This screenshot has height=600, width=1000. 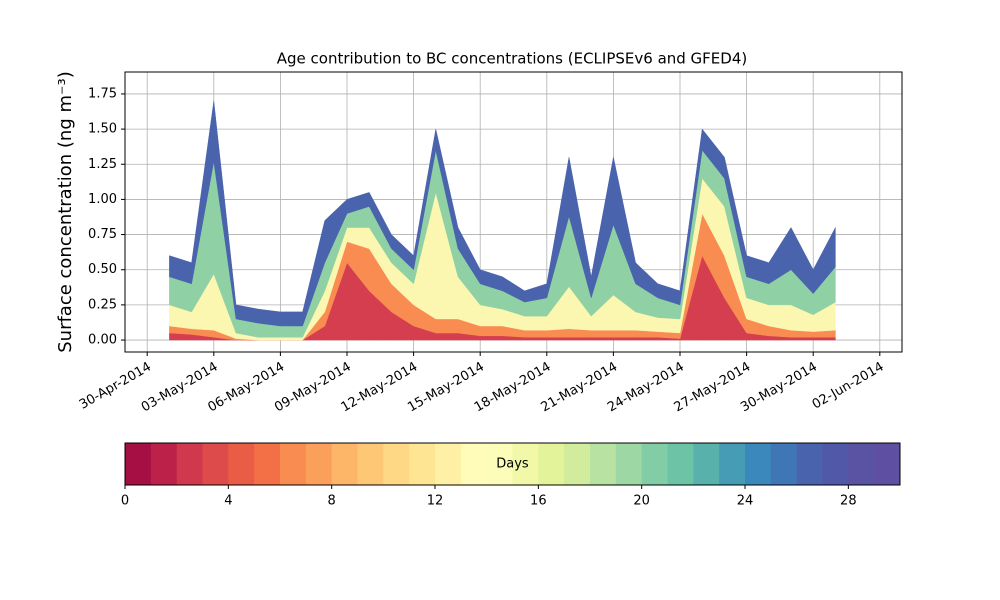 What do you see at coordinates (435, 501) in the screenshot?
I see `colorbar-tick-label: 12` at bounding box center [435, 501].